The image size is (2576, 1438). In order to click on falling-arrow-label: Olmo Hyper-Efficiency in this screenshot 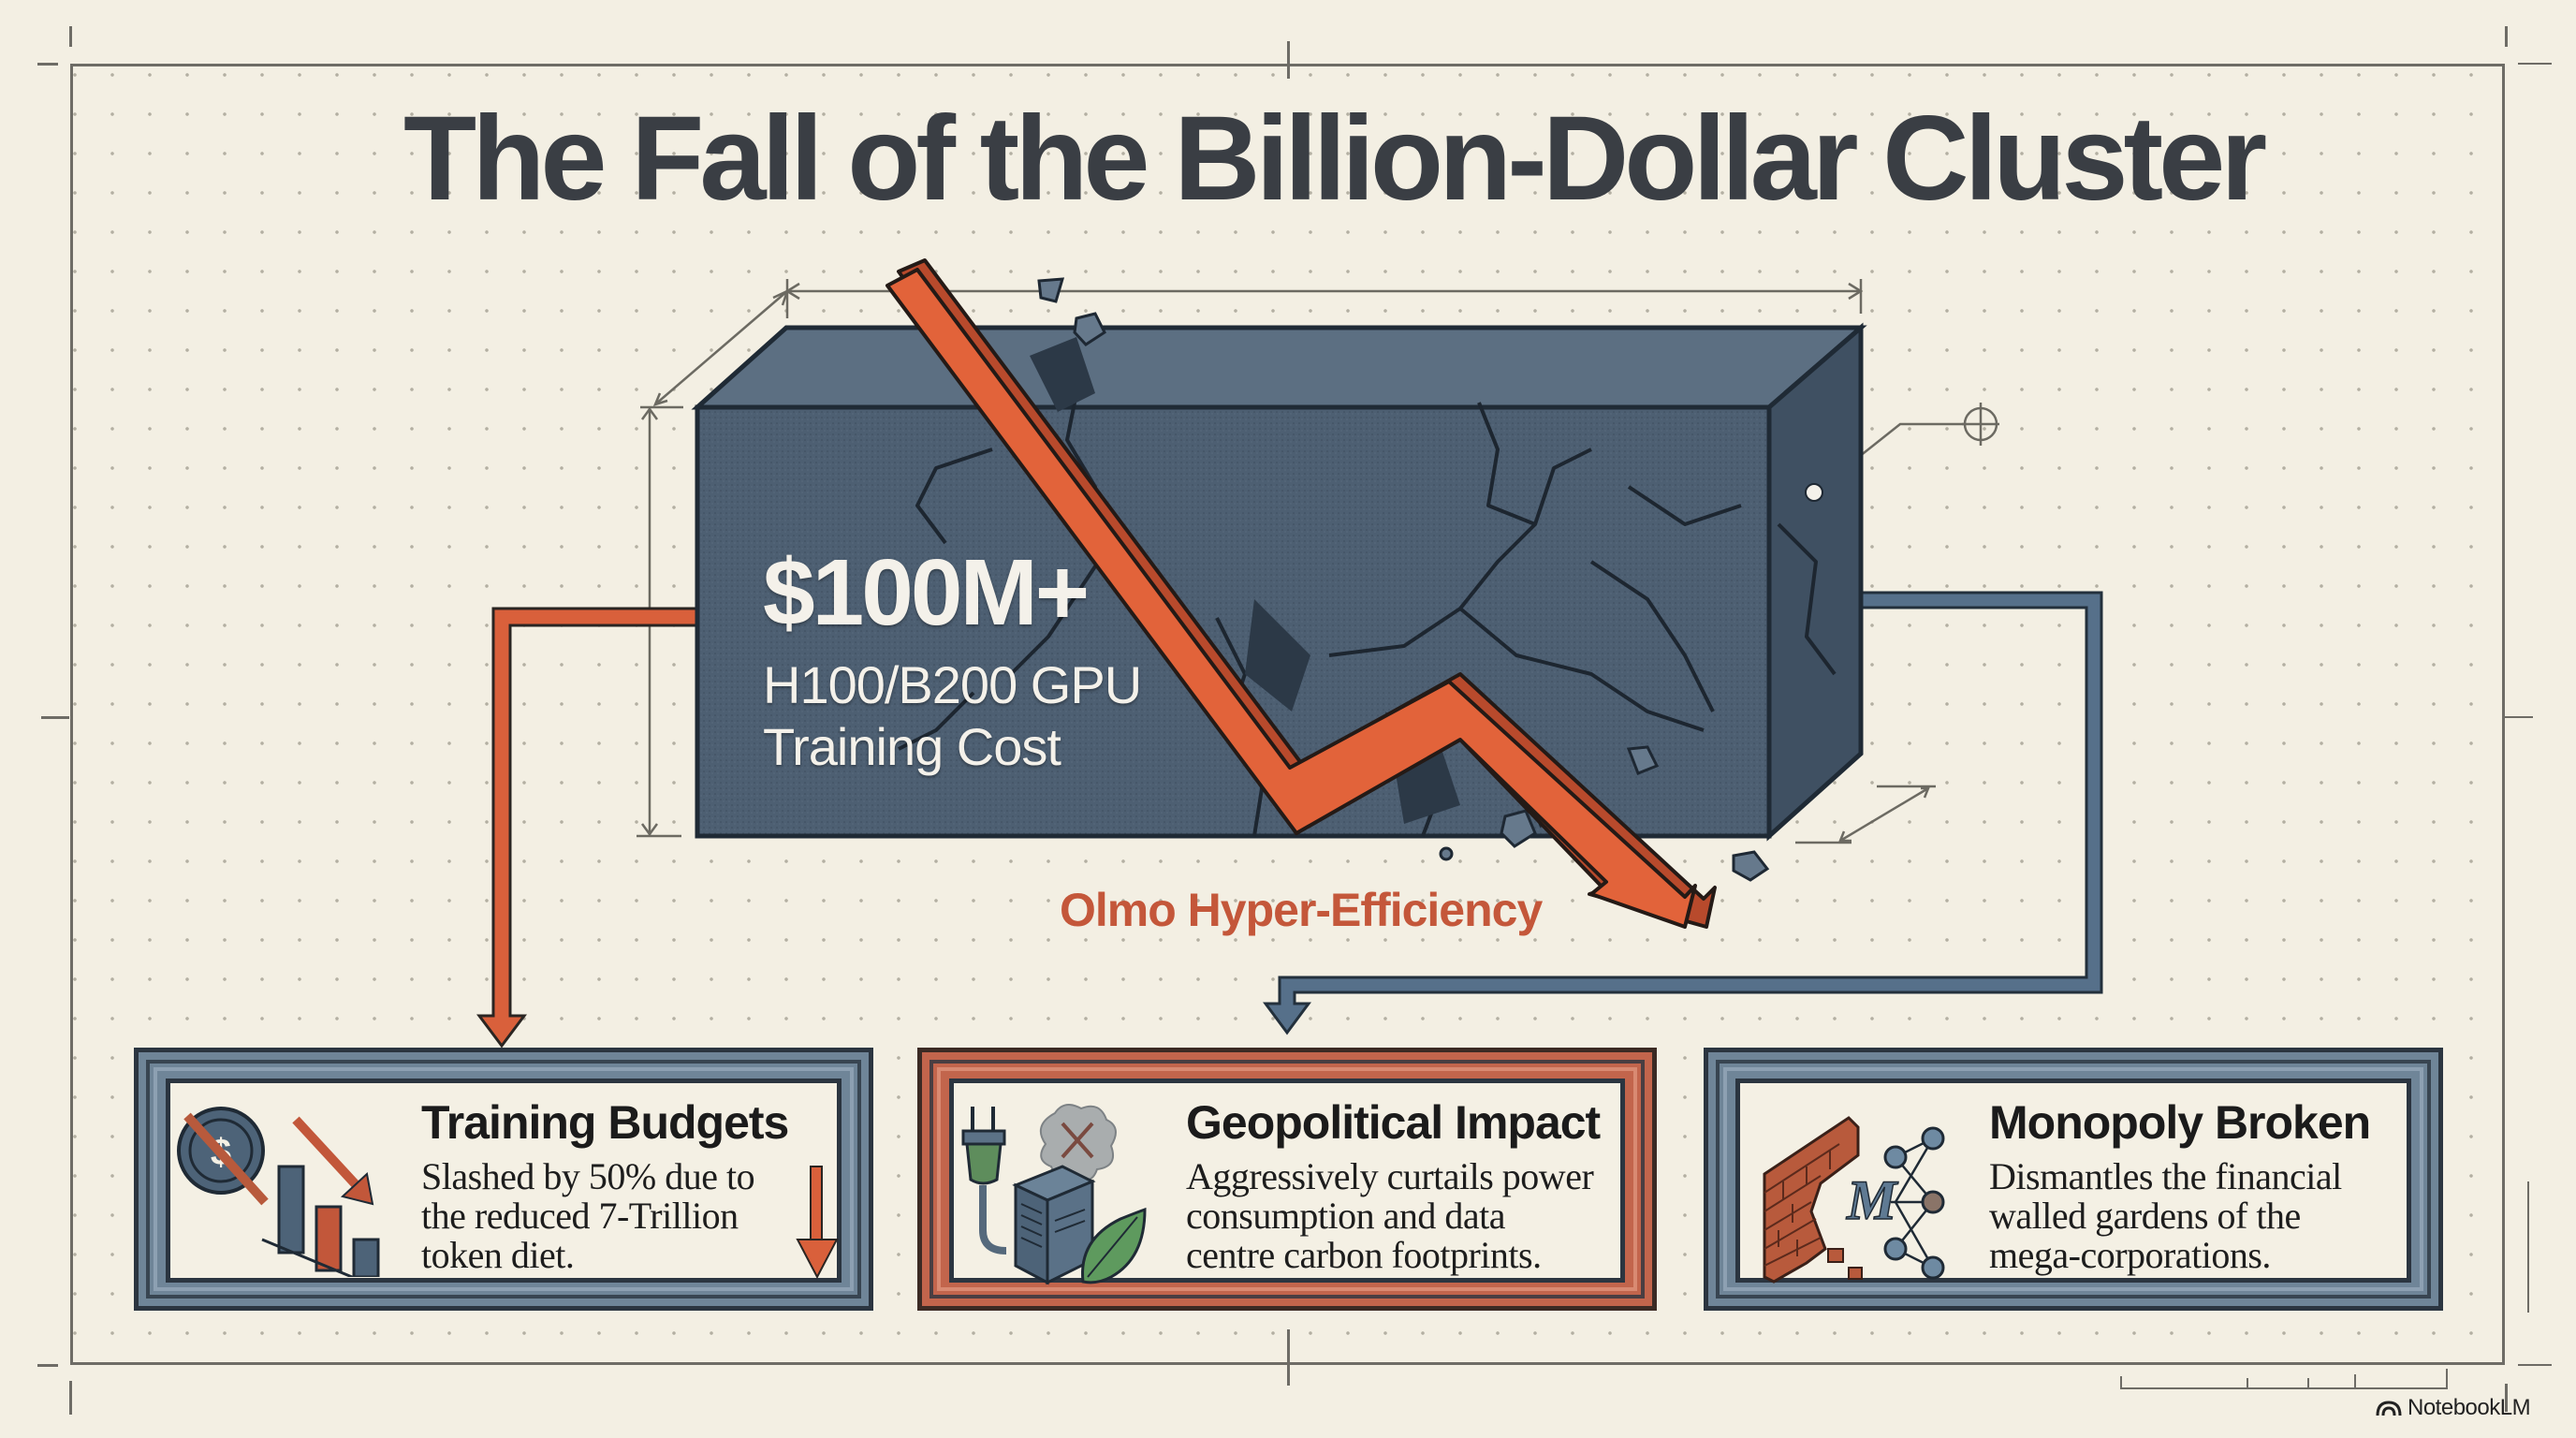, I will do `click(1301, 910)`.